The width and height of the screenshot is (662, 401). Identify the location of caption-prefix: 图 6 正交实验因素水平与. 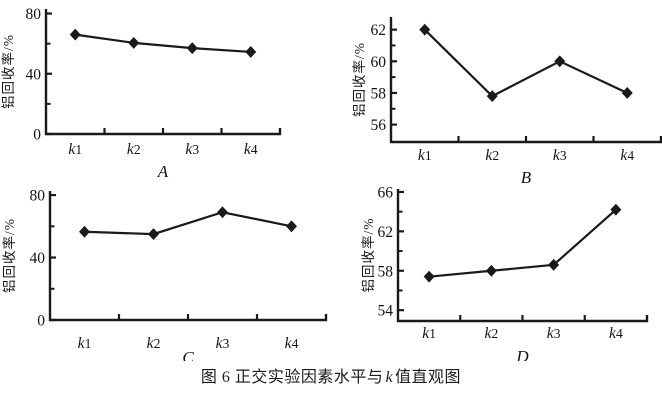
(292, 377).